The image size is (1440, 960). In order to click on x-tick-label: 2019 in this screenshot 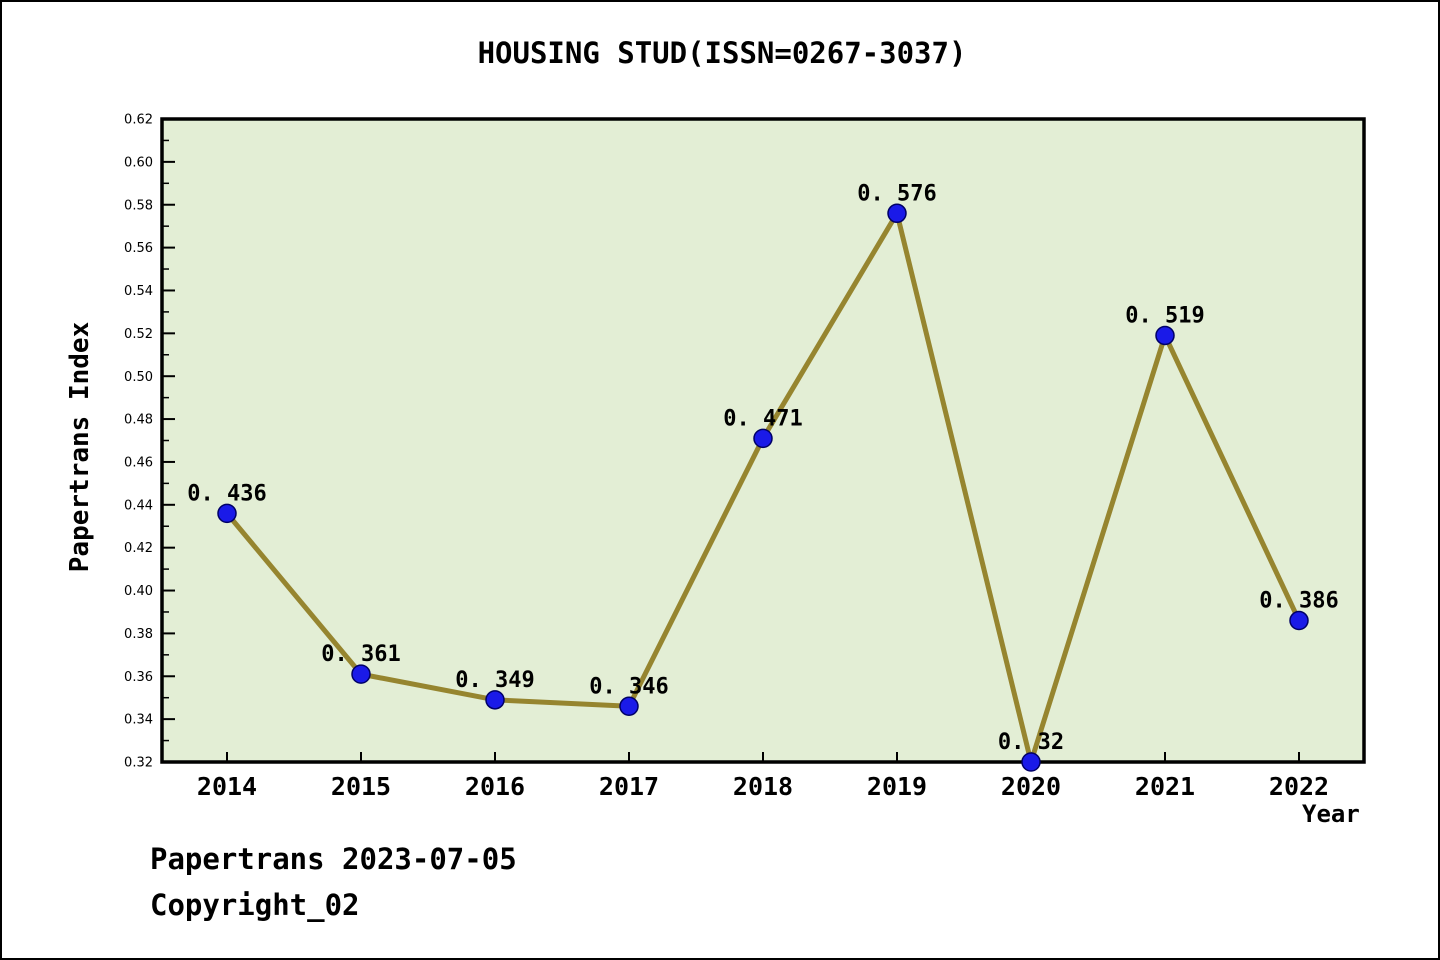, I will do `click(897, 786)`.